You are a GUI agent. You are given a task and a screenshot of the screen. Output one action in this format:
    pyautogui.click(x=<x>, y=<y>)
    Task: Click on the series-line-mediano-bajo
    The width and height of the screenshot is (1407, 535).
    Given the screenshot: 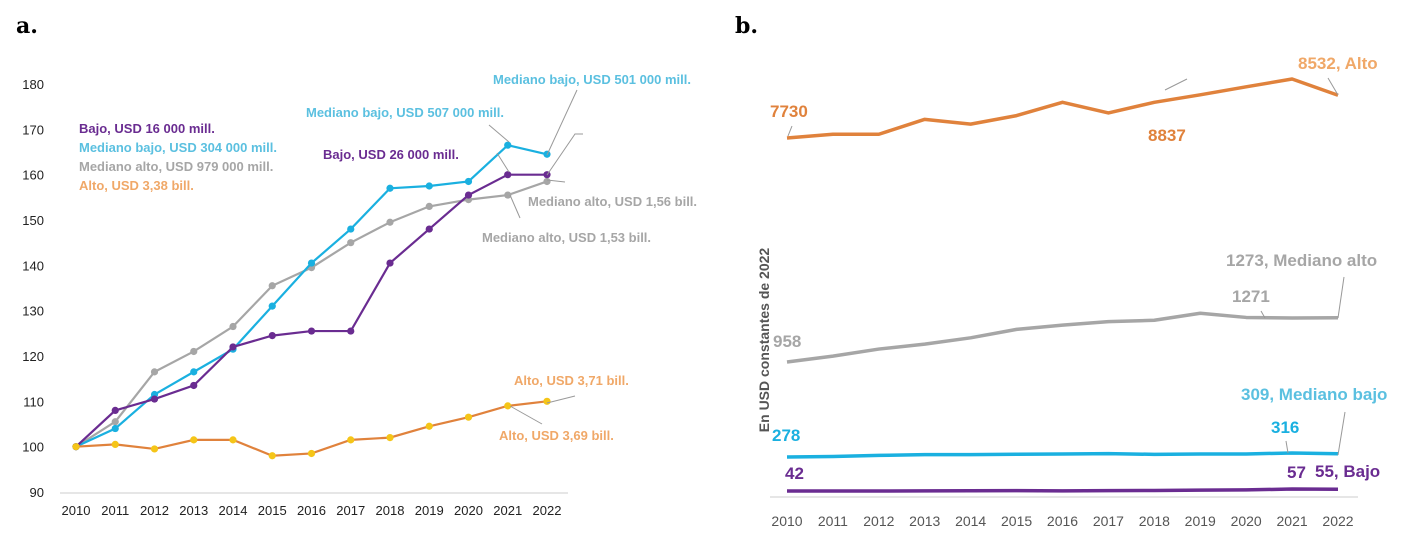 What is the action you would take?
    pyautogui.click(x=1062, y=455)
    